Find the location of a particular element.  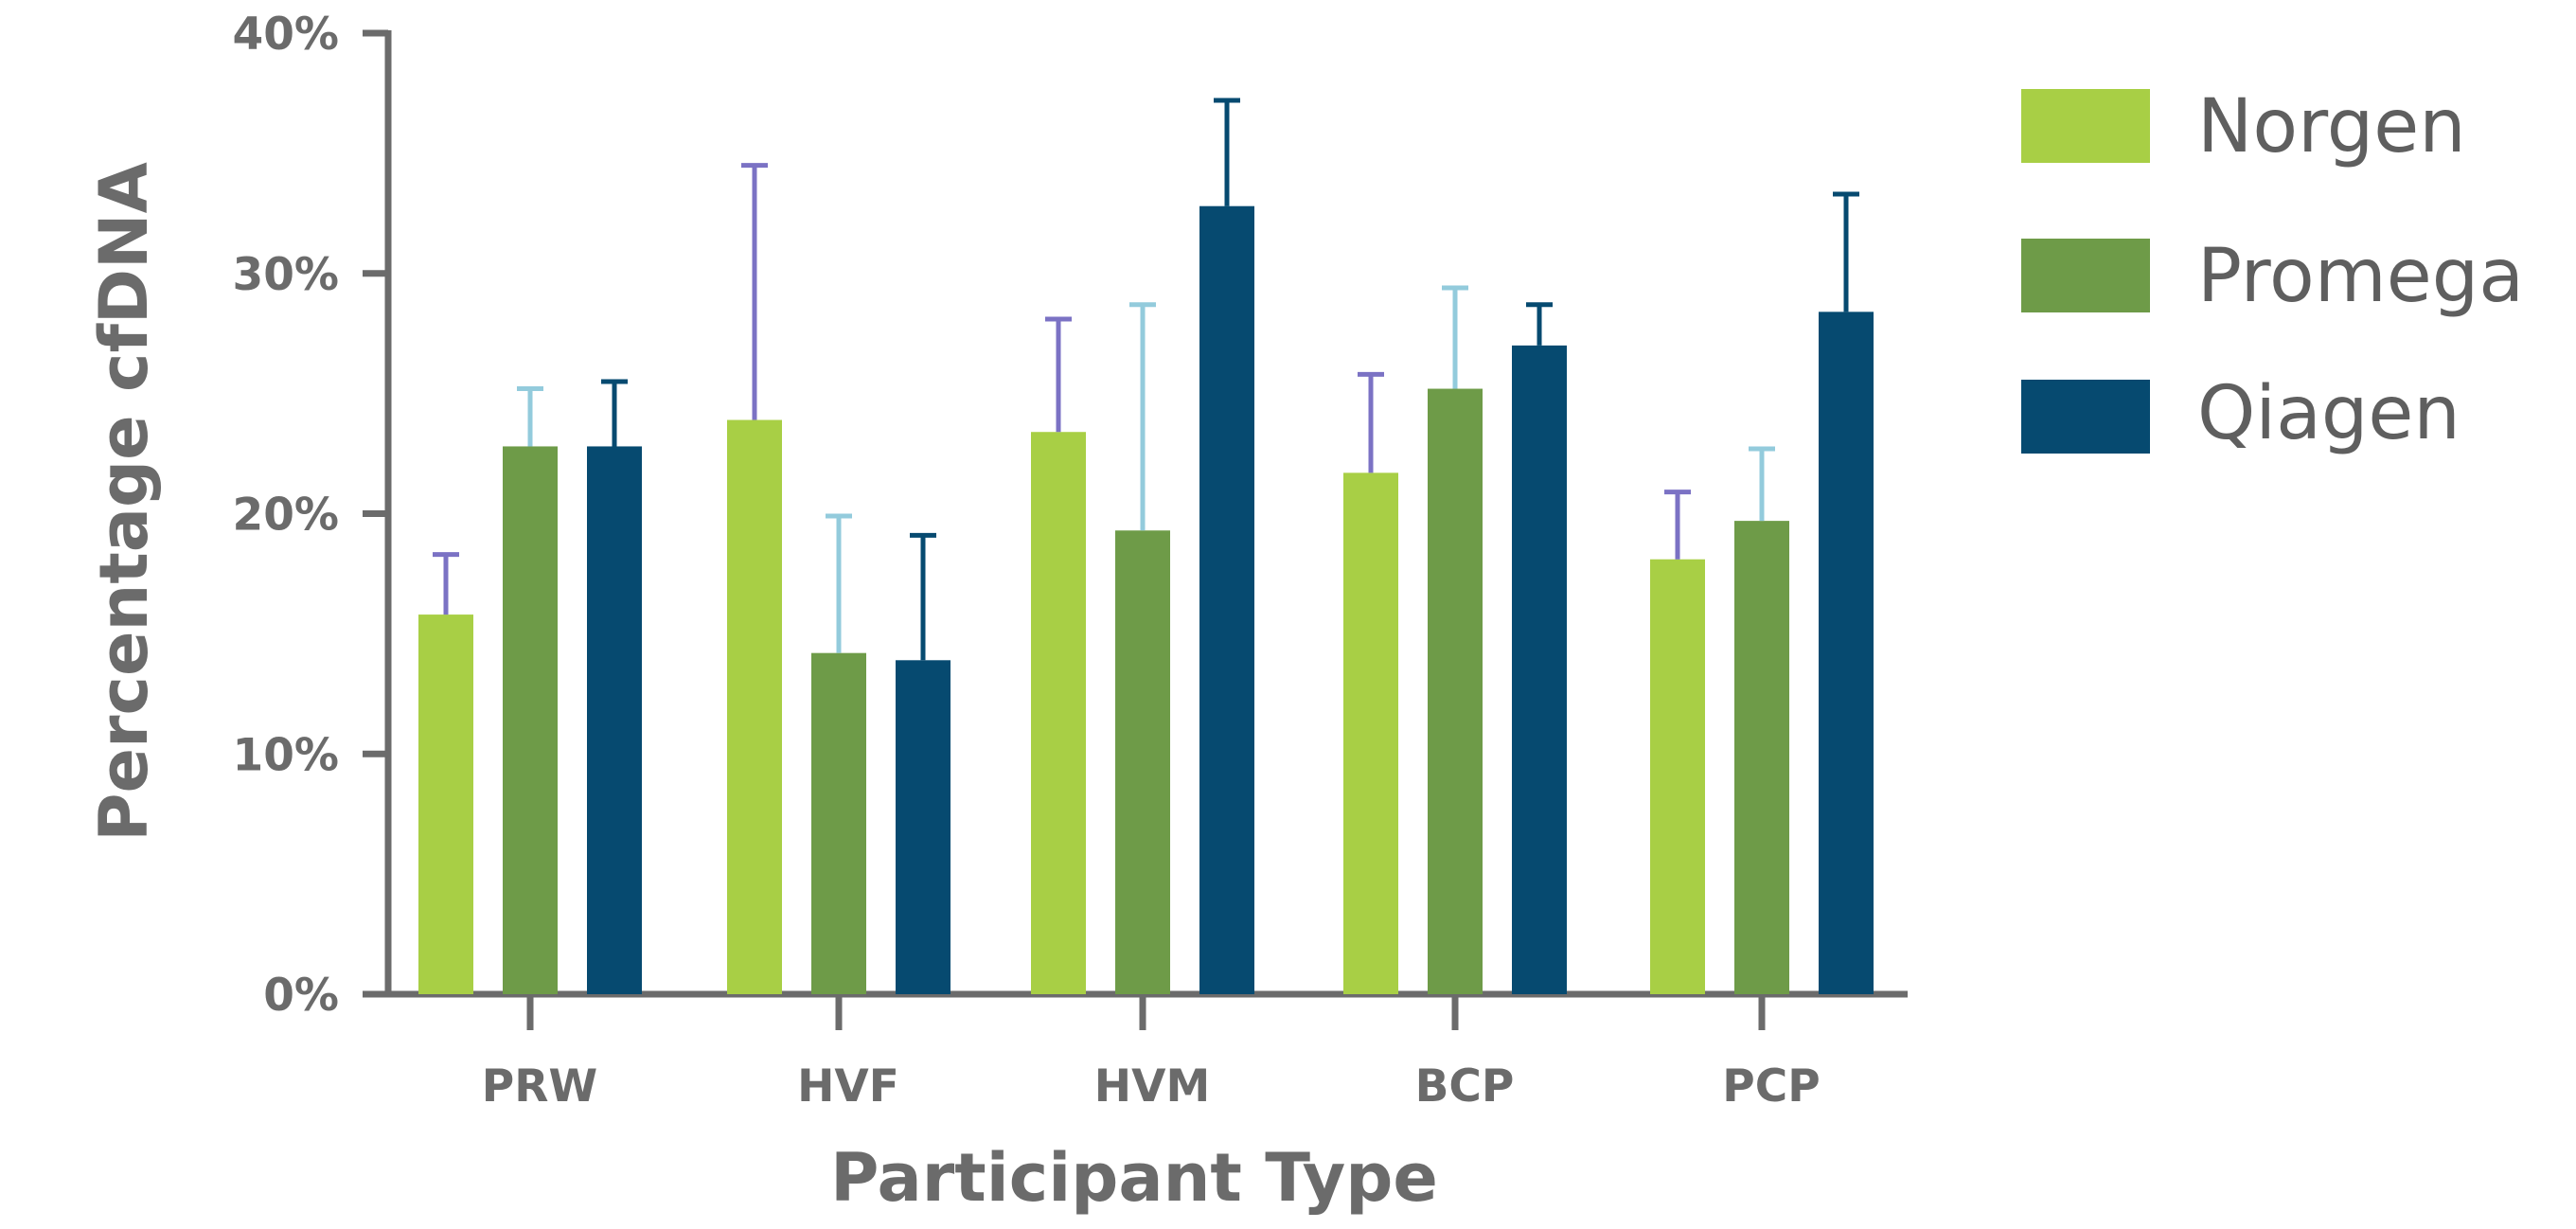

x-tick-label-hvf: HVF is located at coordinates (848, 1086).